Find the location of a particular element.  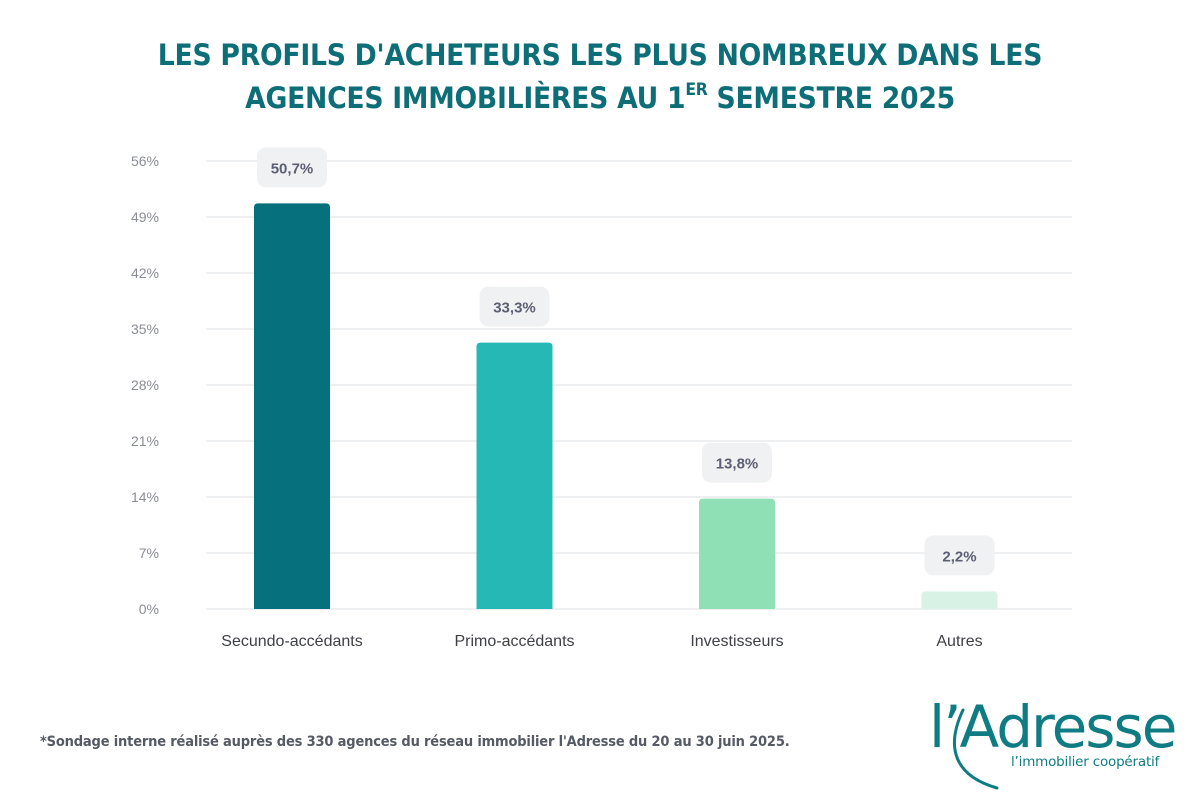

y-tick-label: 14% is located at coordinates (145, 497).